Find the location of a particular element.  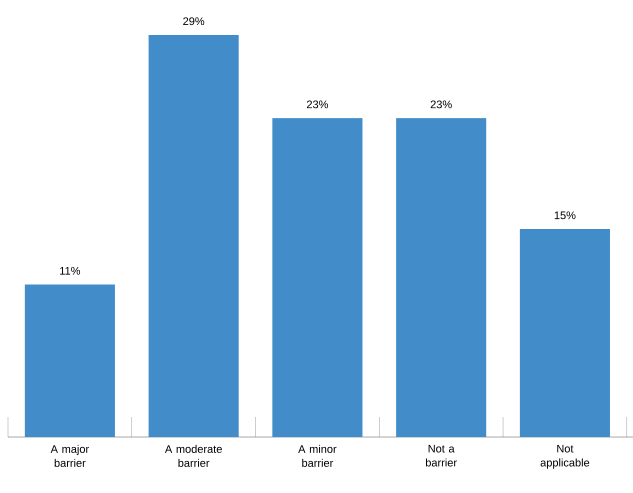

x-tick-label: Not a barrier is located at coordinates (441, 455).